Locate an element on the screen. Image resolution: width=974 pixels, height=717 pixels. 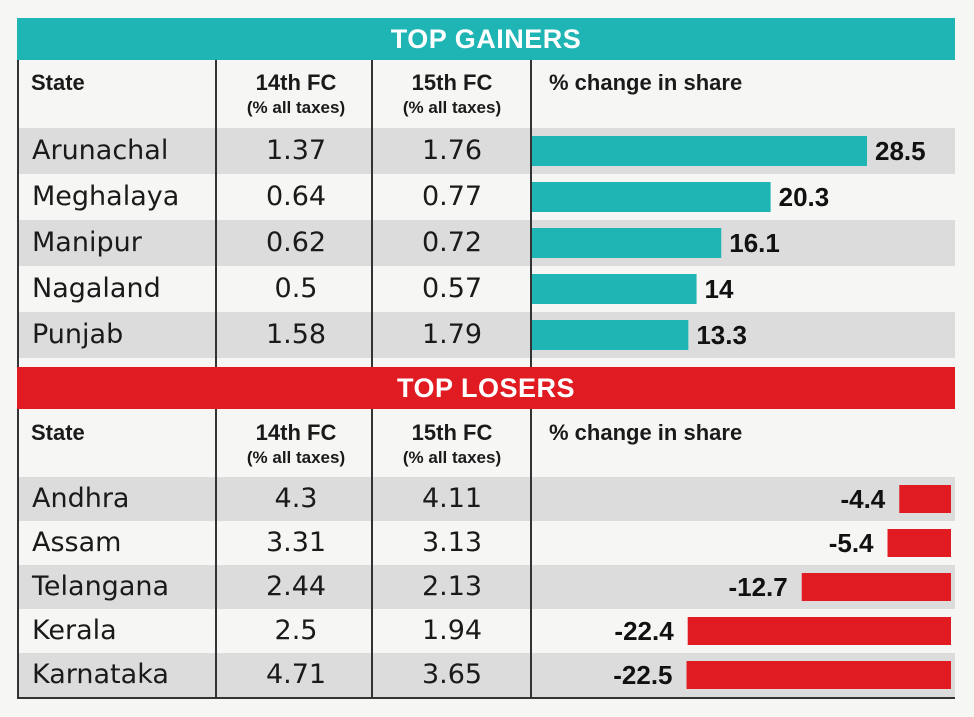
loser-state-cell: Assam is located at coordinates (77, 542).